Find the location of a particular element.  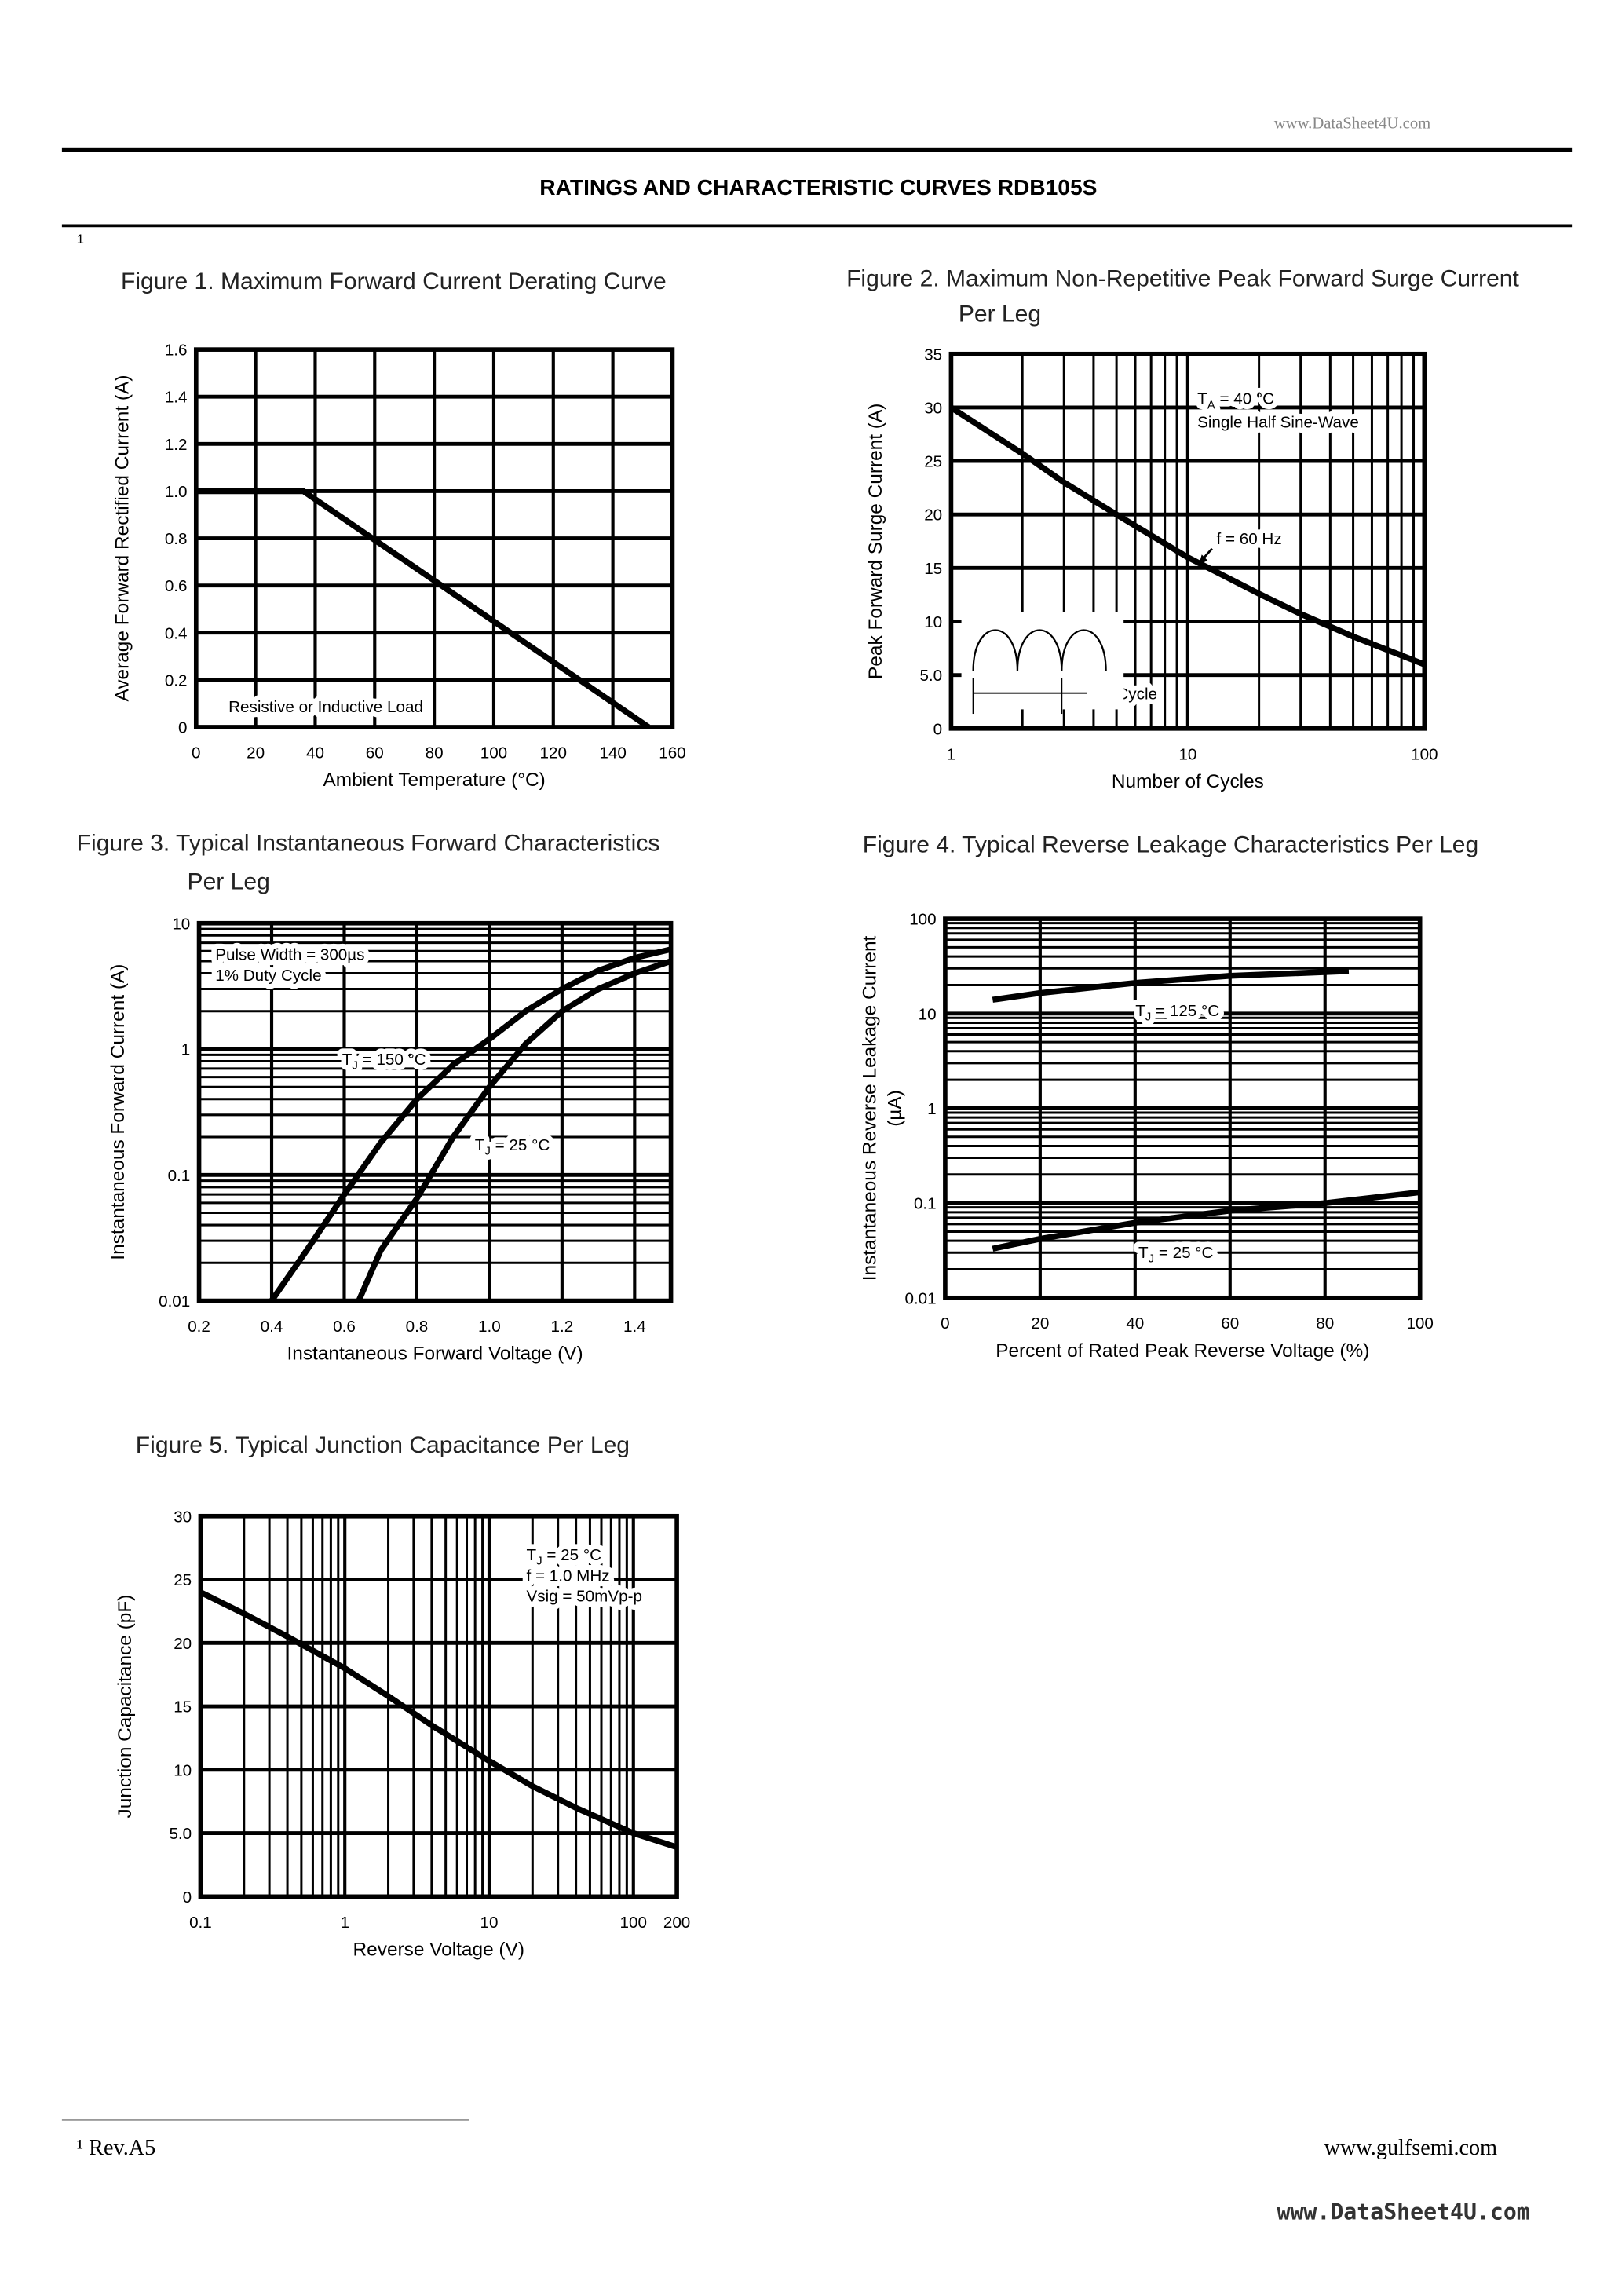

x-tick-label: 1.4 is located at coordinates (634, 1327).